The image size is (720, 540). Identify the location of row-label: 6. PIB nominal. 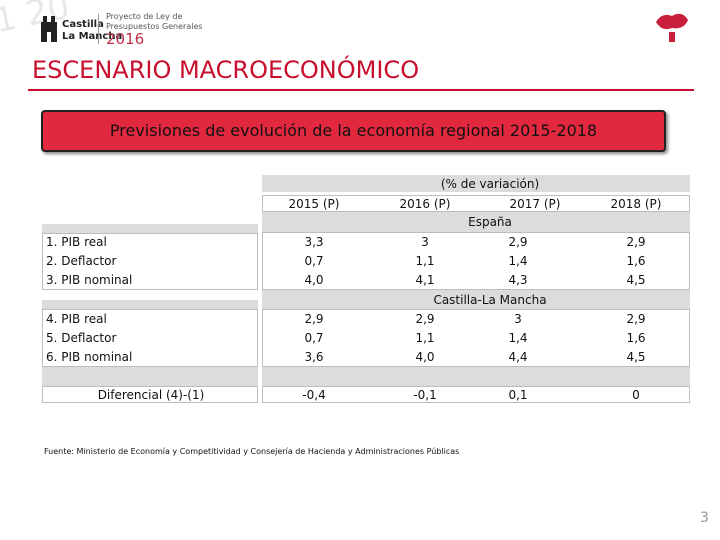
(89, 357).